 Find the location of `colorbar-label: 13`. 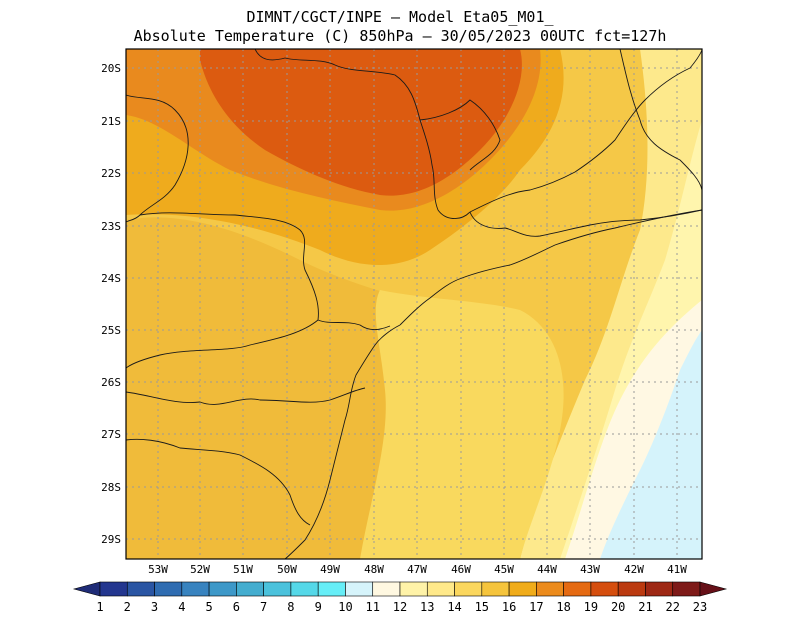

colorbar-label: 13 is located at coordinates (427, 607).